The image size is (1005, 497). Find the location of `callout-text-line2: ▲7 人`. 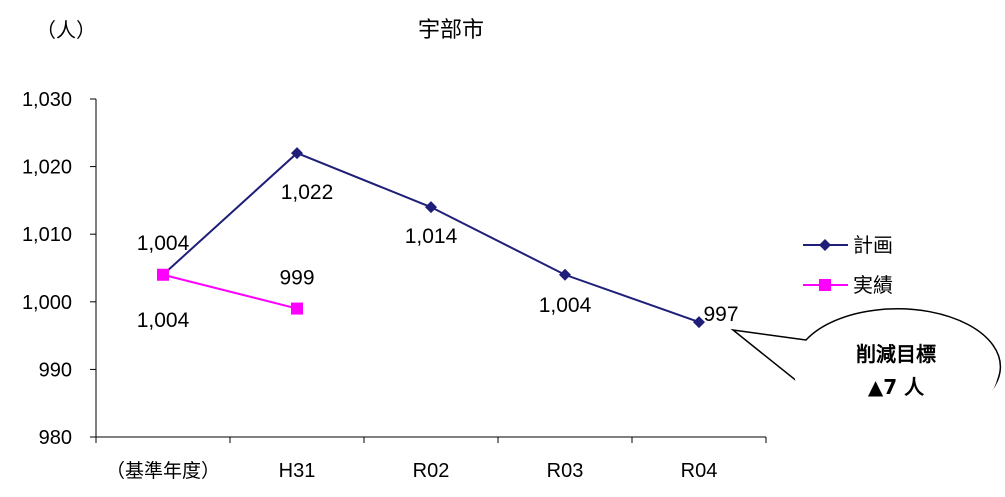

callout-text-line2: ▲7 人 is located at coordinates (896, 387).